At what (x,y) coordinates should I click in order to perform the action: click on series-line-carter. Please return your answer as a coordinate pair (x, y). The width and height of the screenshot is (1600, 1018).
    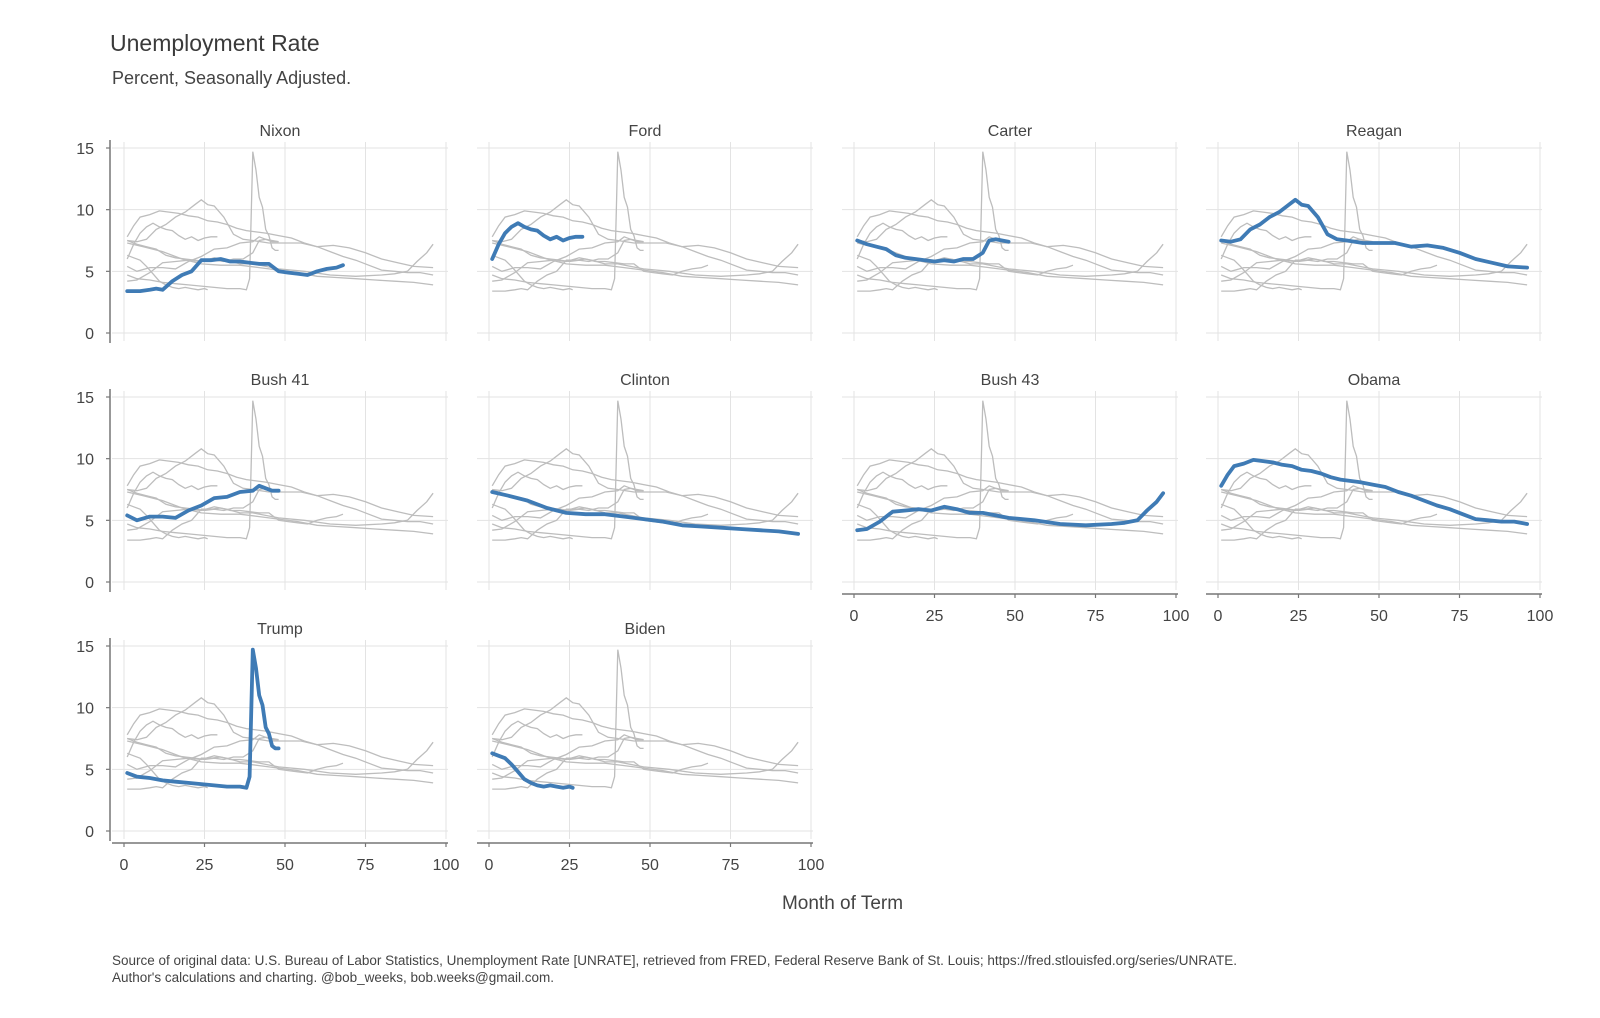
    Looking at the image, I should click on (933, 250).